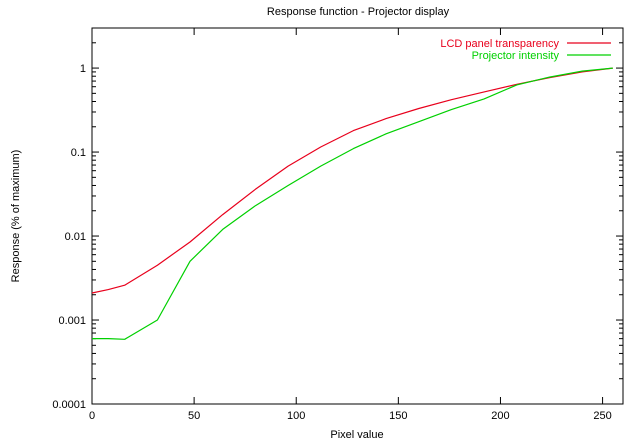  I want to click on x-tick-label: 250, so click(602, 416).